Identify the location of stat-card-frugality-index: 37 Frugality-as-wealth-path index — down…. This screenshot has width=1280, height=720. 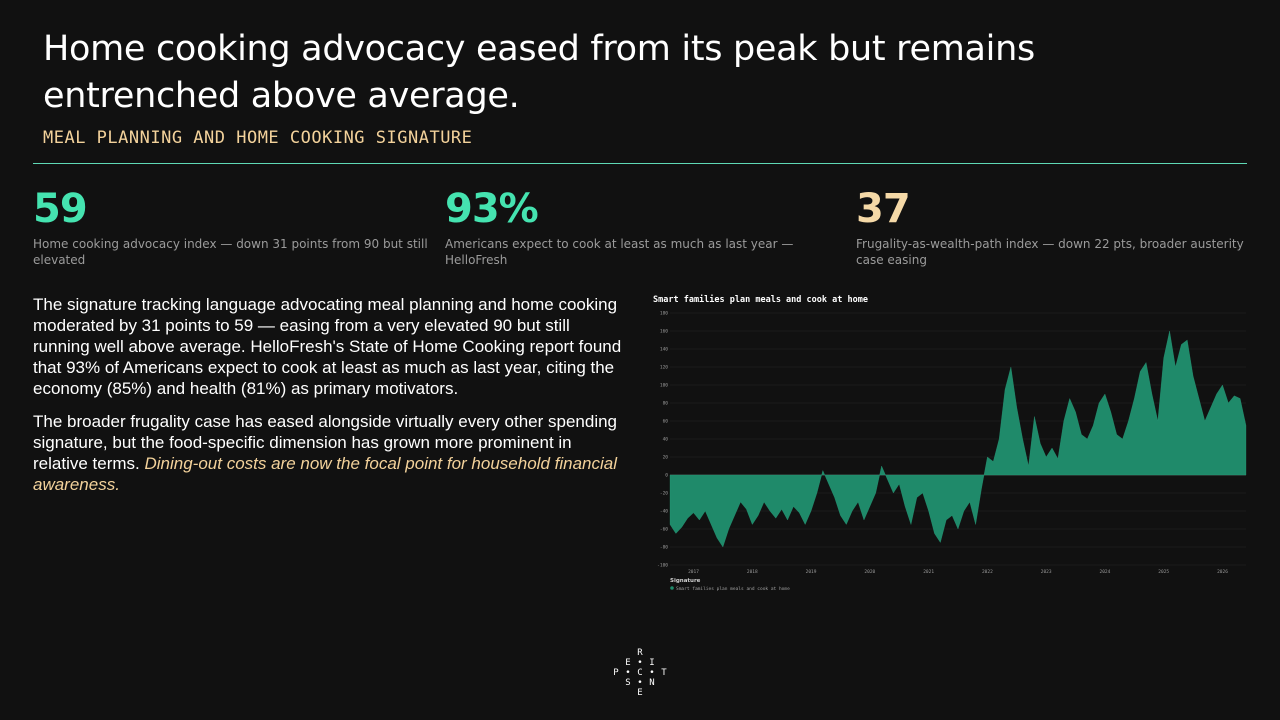
(1053, 227).